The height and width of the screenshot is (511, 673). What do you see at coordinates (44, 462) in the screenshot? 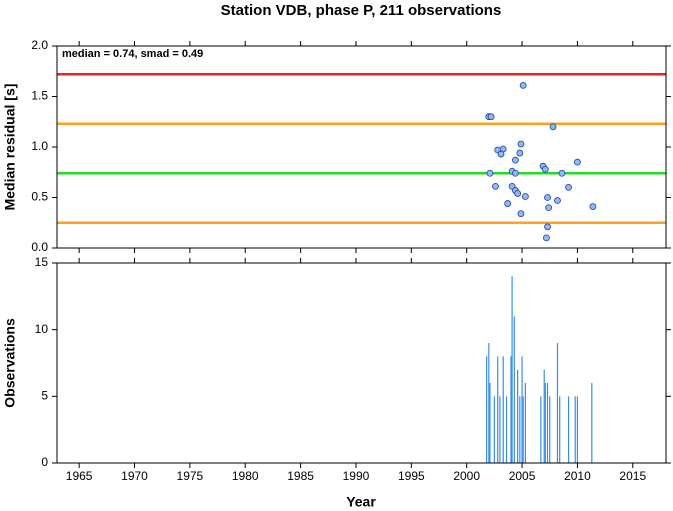
I see `y-tick-label: 0` at bounding box center [44, 462].